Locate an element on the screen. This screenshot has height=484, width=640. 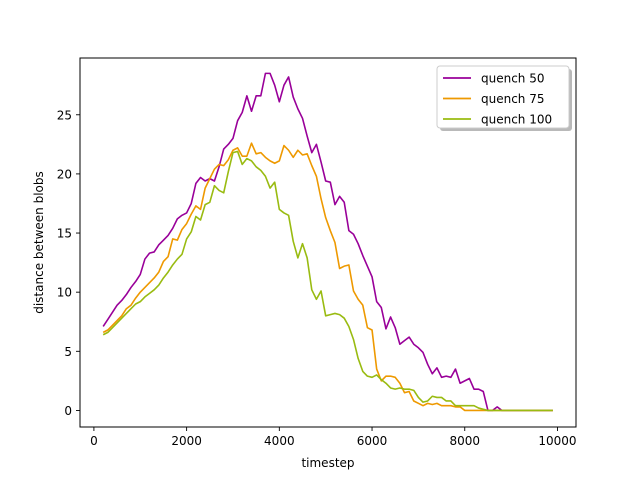
legend-box is located at coordinates (503, 97).